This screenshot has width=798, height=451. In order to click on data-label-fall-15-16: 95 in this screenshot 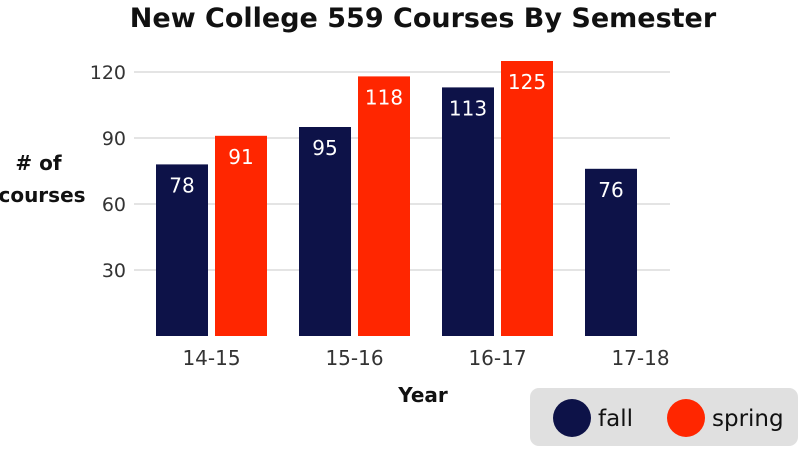, I will do `click(324, 148)`.